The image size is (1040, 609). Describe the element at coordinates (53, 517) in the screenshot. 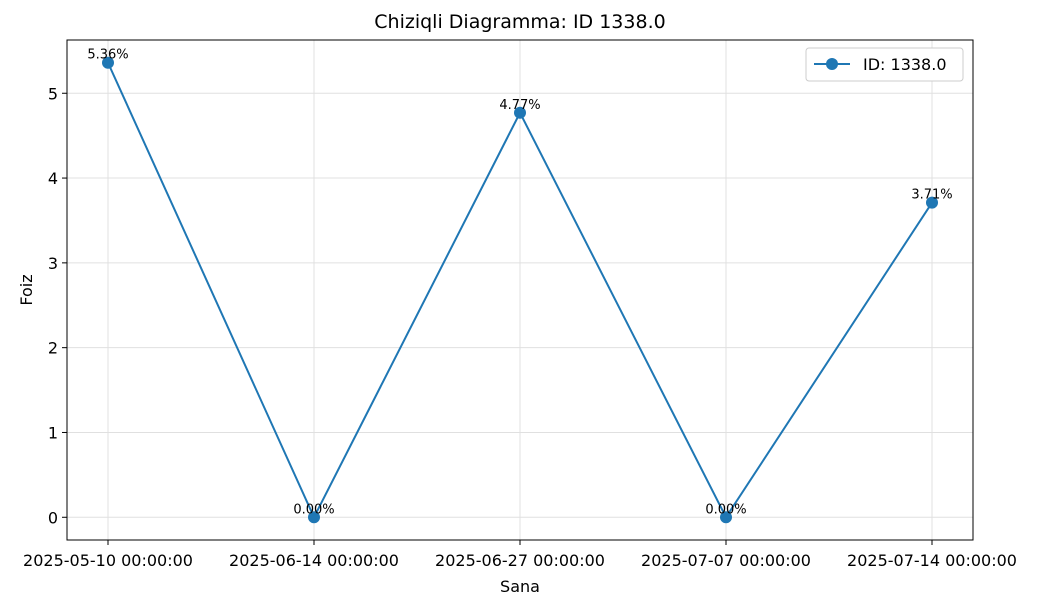

I see `y-tick-label: 0` at that location.